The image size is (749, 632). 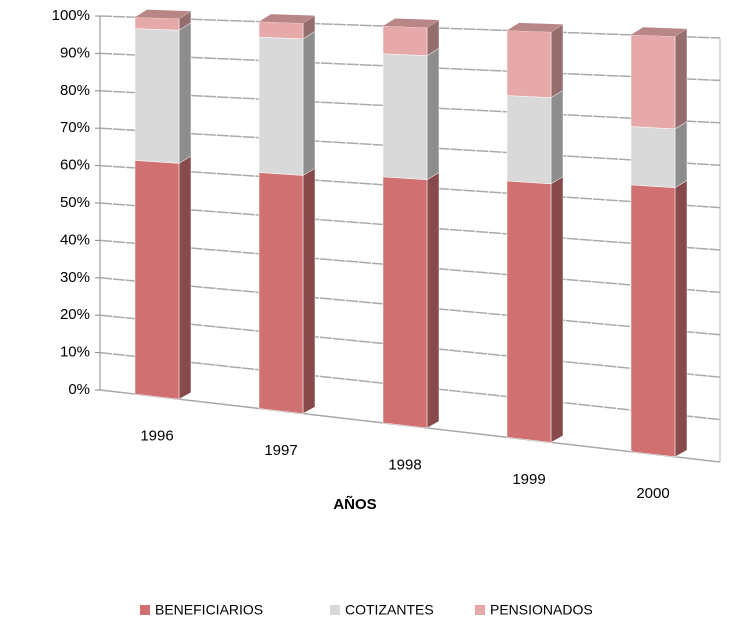 I want to click on y-tick-label: 60%, so click(x=75, y=165).